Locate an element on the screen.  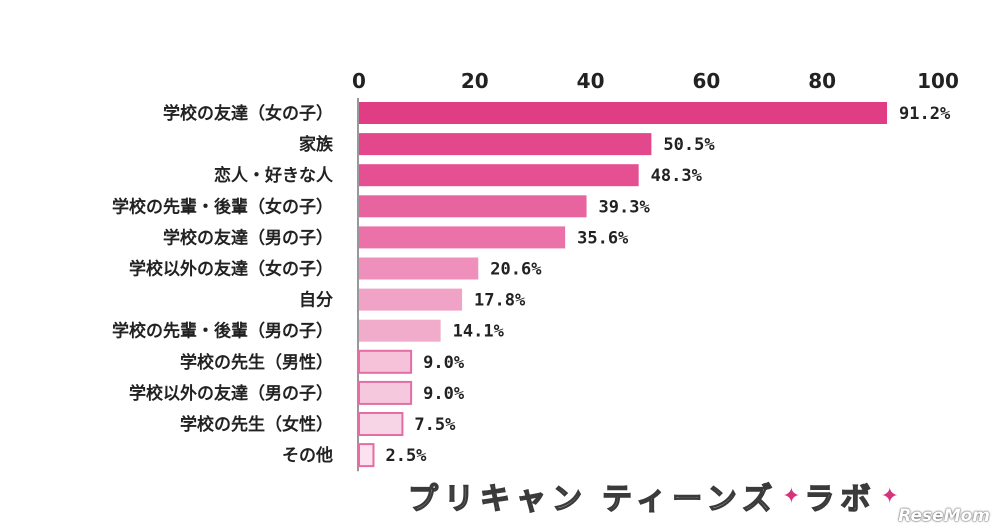
watermark: ReseMom is located at coordinates (944, 516).